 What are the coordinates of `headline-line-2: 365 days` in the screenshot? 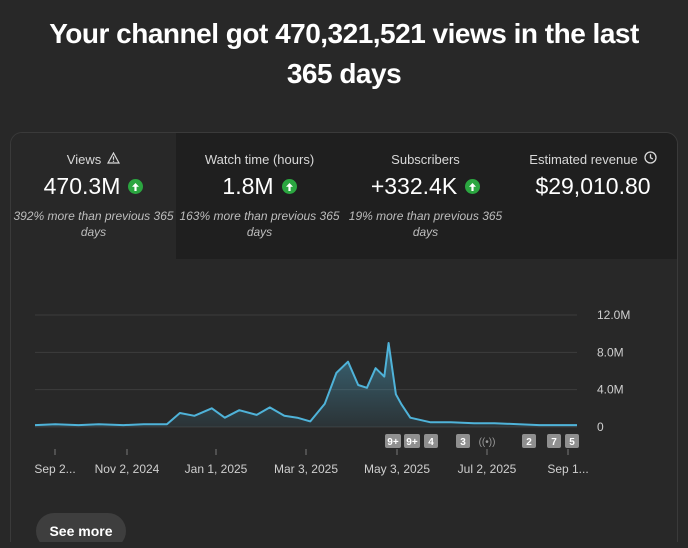 It's located at (344, 73).